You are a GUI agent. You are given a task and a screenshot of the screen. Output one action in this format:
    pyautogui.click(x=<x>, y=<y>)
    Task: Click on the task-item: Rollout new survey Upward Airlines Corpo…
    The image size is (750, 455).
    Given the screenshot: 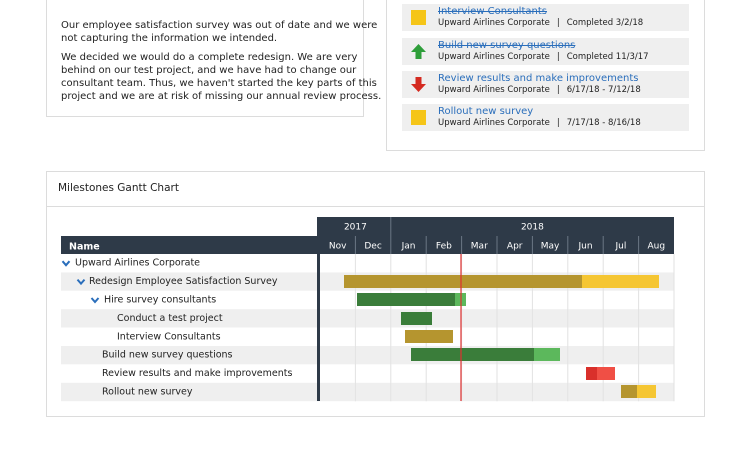 What is the action you would take?
    pyautogui.click(x=545, y=117)
    